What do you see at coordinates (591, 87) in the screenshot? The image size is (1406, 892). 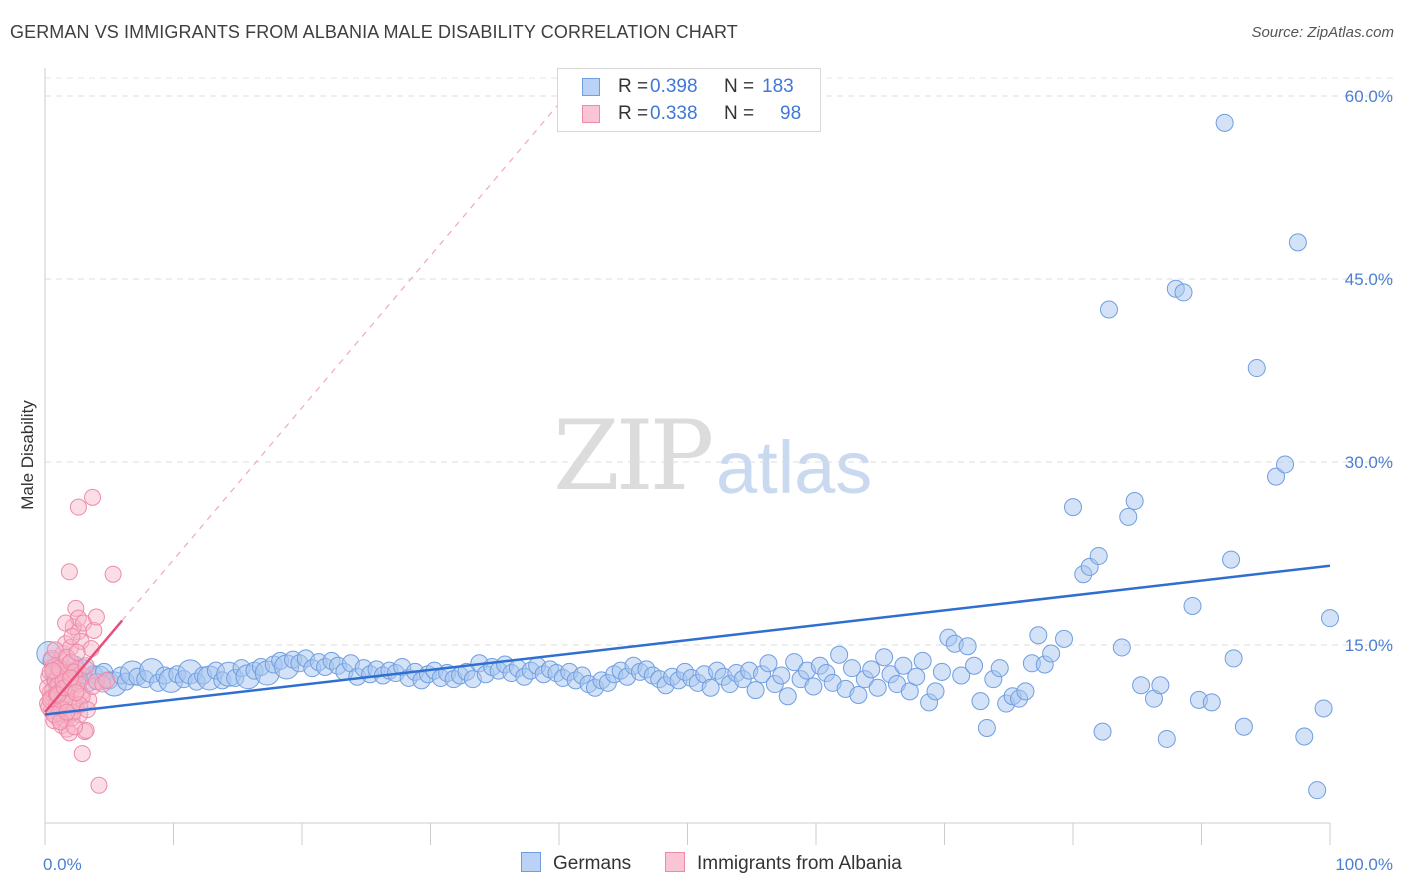 I see `germans-swatch` at bounding box center [591, 87].